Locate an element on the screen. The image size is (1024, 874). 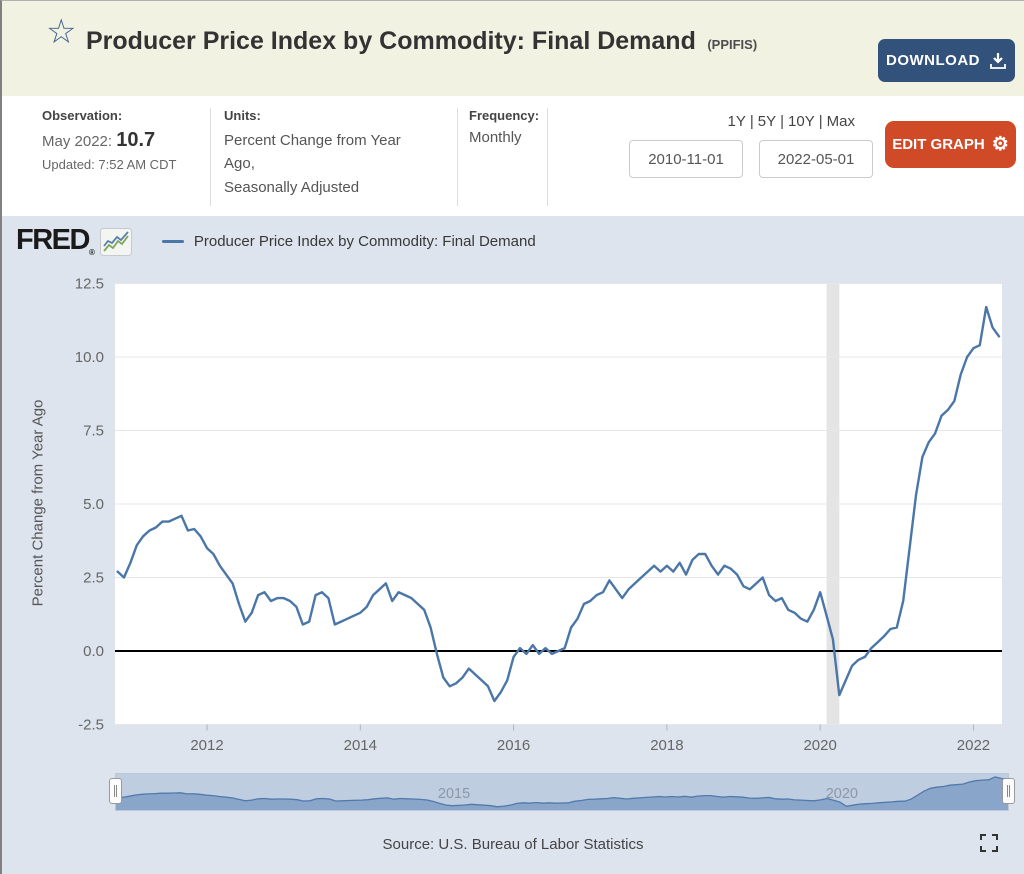
start-date-input is located at coordinates (686, 159).